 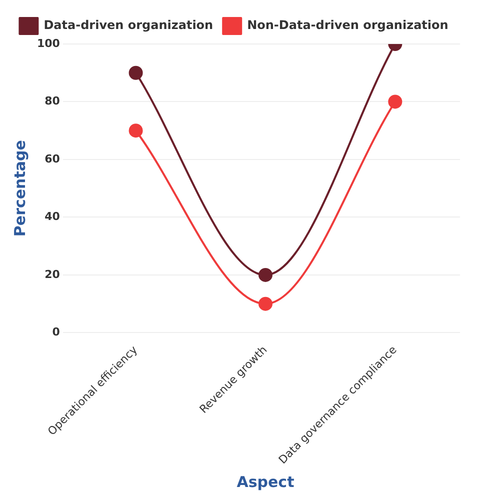 I want to click on y-tick-label: 100, so click(x=48, y=43).